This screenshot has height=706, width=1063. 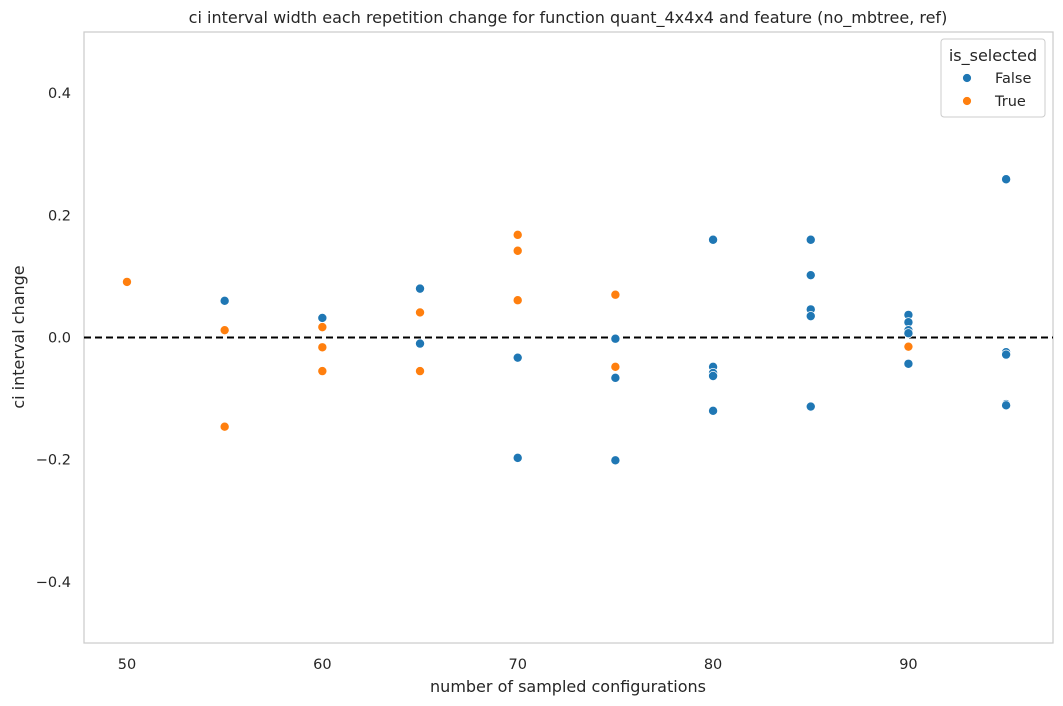 I want to click on x-axis-ticks: 50 60 70 80 90, so click(x=518, y=665).